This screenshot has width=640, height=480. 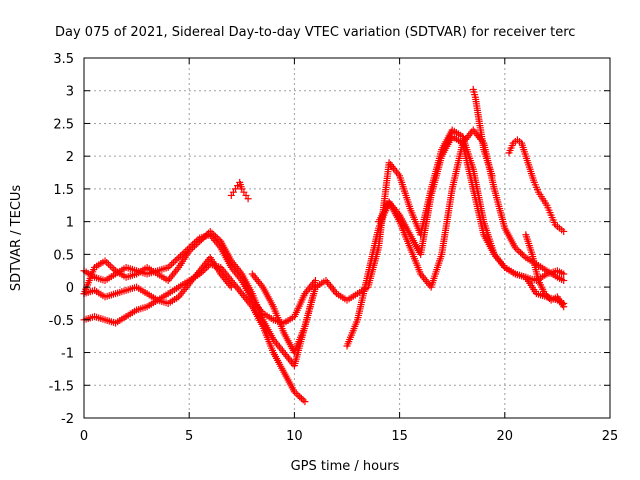 I want to click on x-tick-label: 10, so click(x=294, y=436).